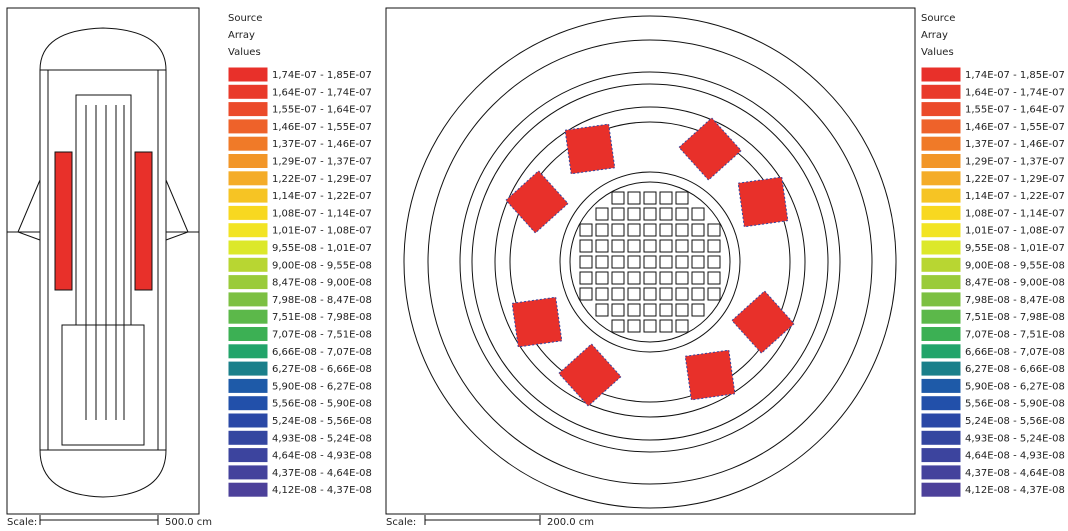  Describe the element at coordinates (1015, 352) in the screenshot. I see `legend-label: 6,66E-08 - 7,07E-08` at that location.